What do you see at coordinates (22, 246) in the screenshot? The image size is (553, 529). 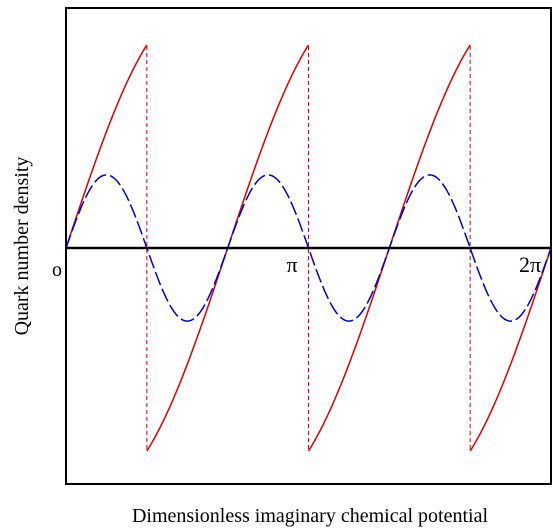 I see `y-axis-label: Quark number density` at bounding box center [22, 246].